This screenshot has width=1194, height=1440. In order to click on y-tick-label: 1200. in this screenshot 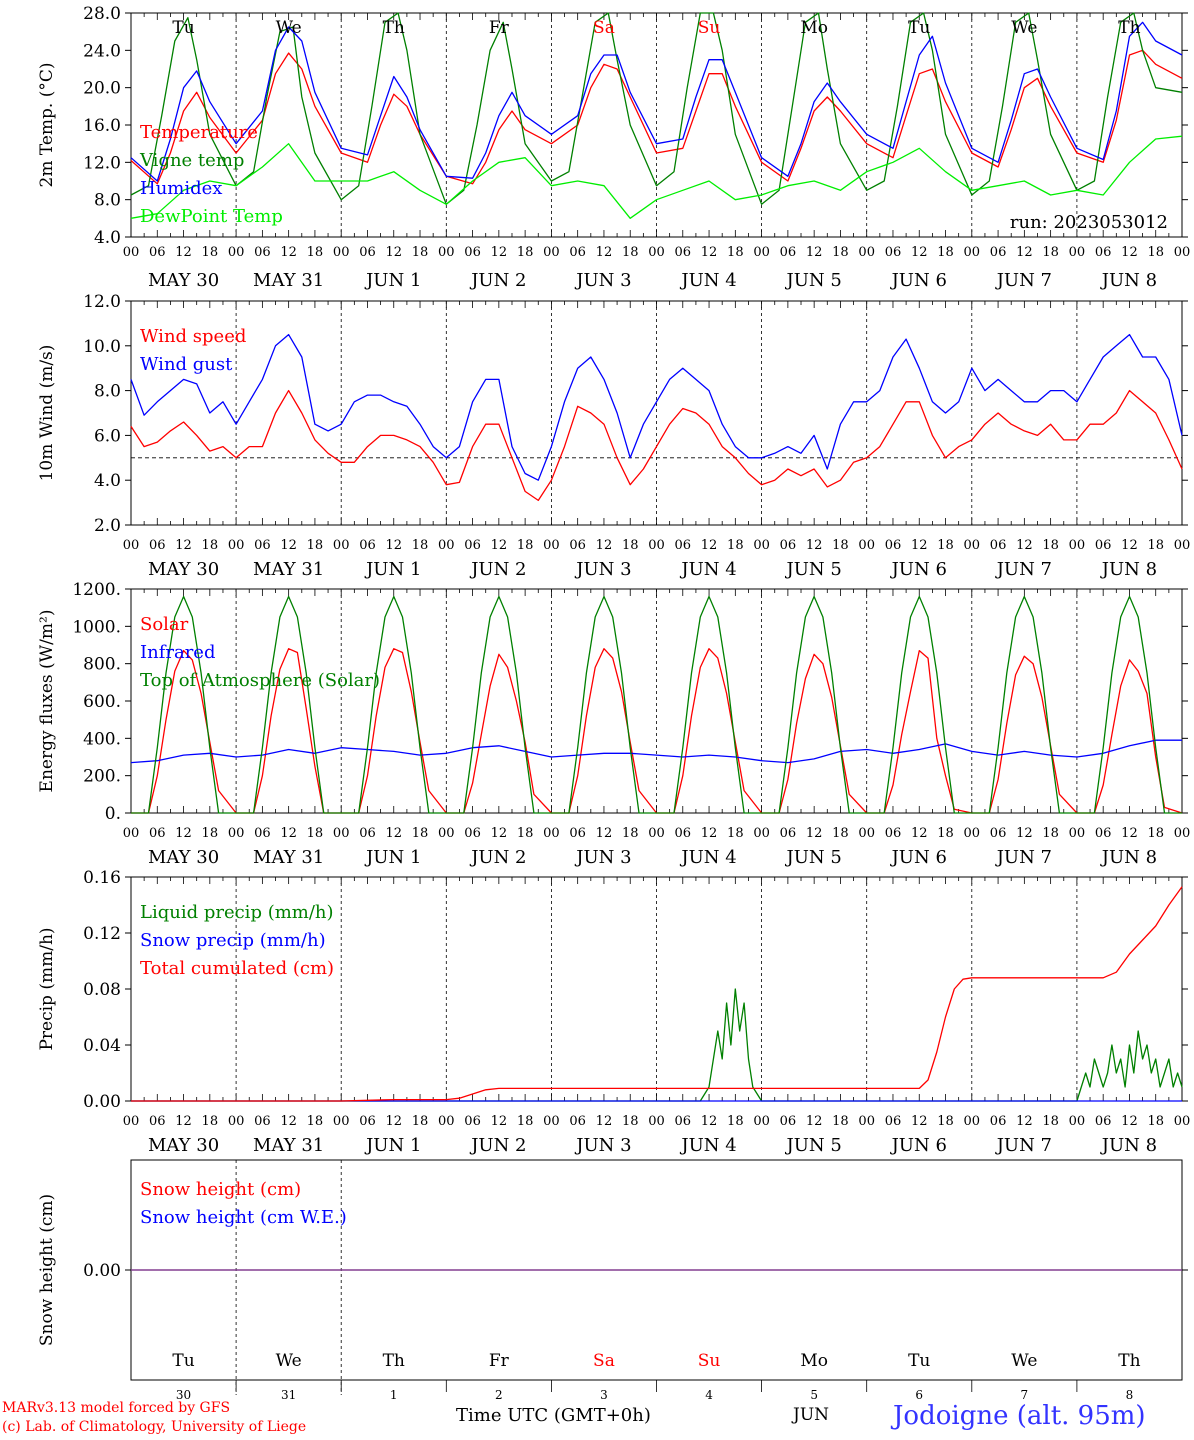, I will do `click(96, 590)`.